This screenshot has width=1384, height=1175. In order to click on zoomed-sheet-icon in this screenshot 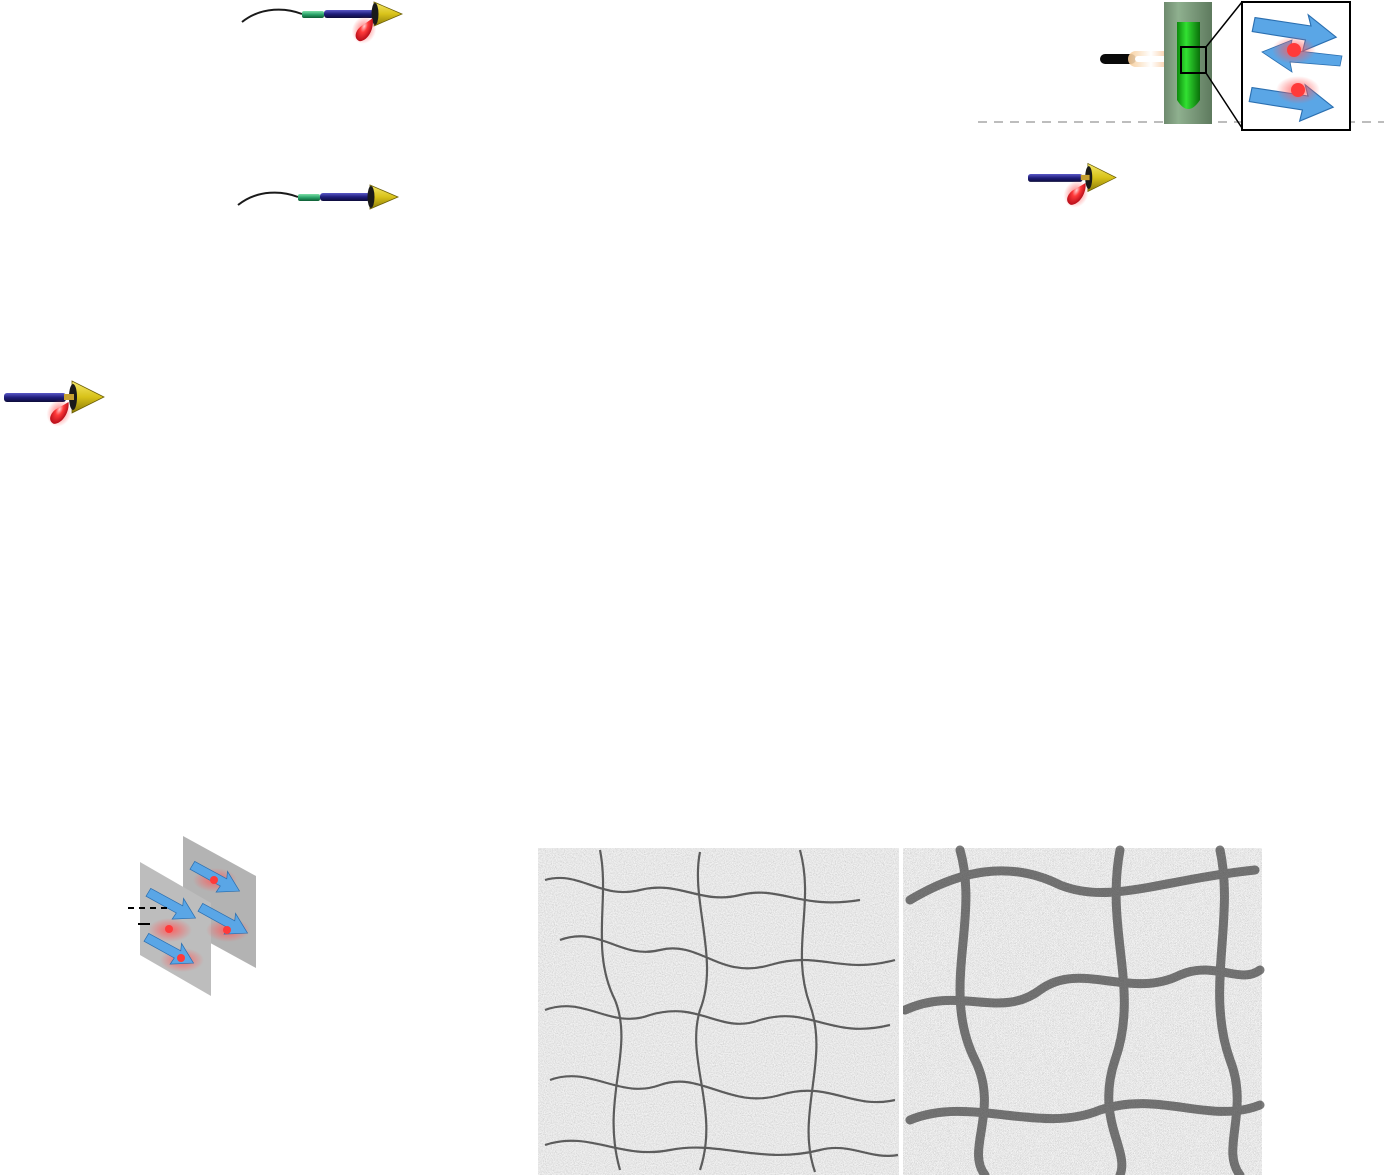, I will do `click(1296, 66)`.